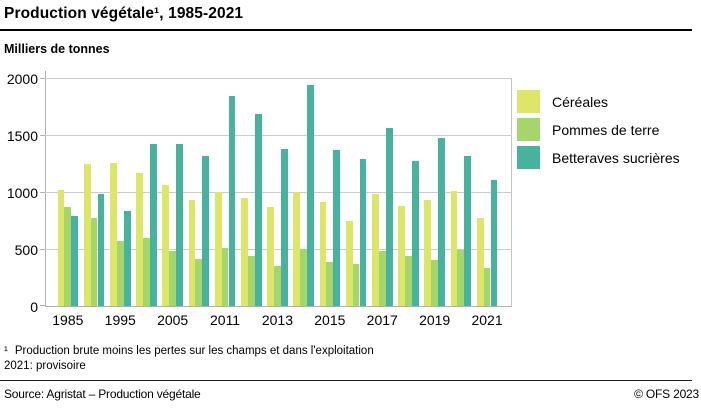  What do you see at coordinates (487, 320) in the screenshot?
I see `x-axis-label-2021: 2021` at bounding box center [487, 320].